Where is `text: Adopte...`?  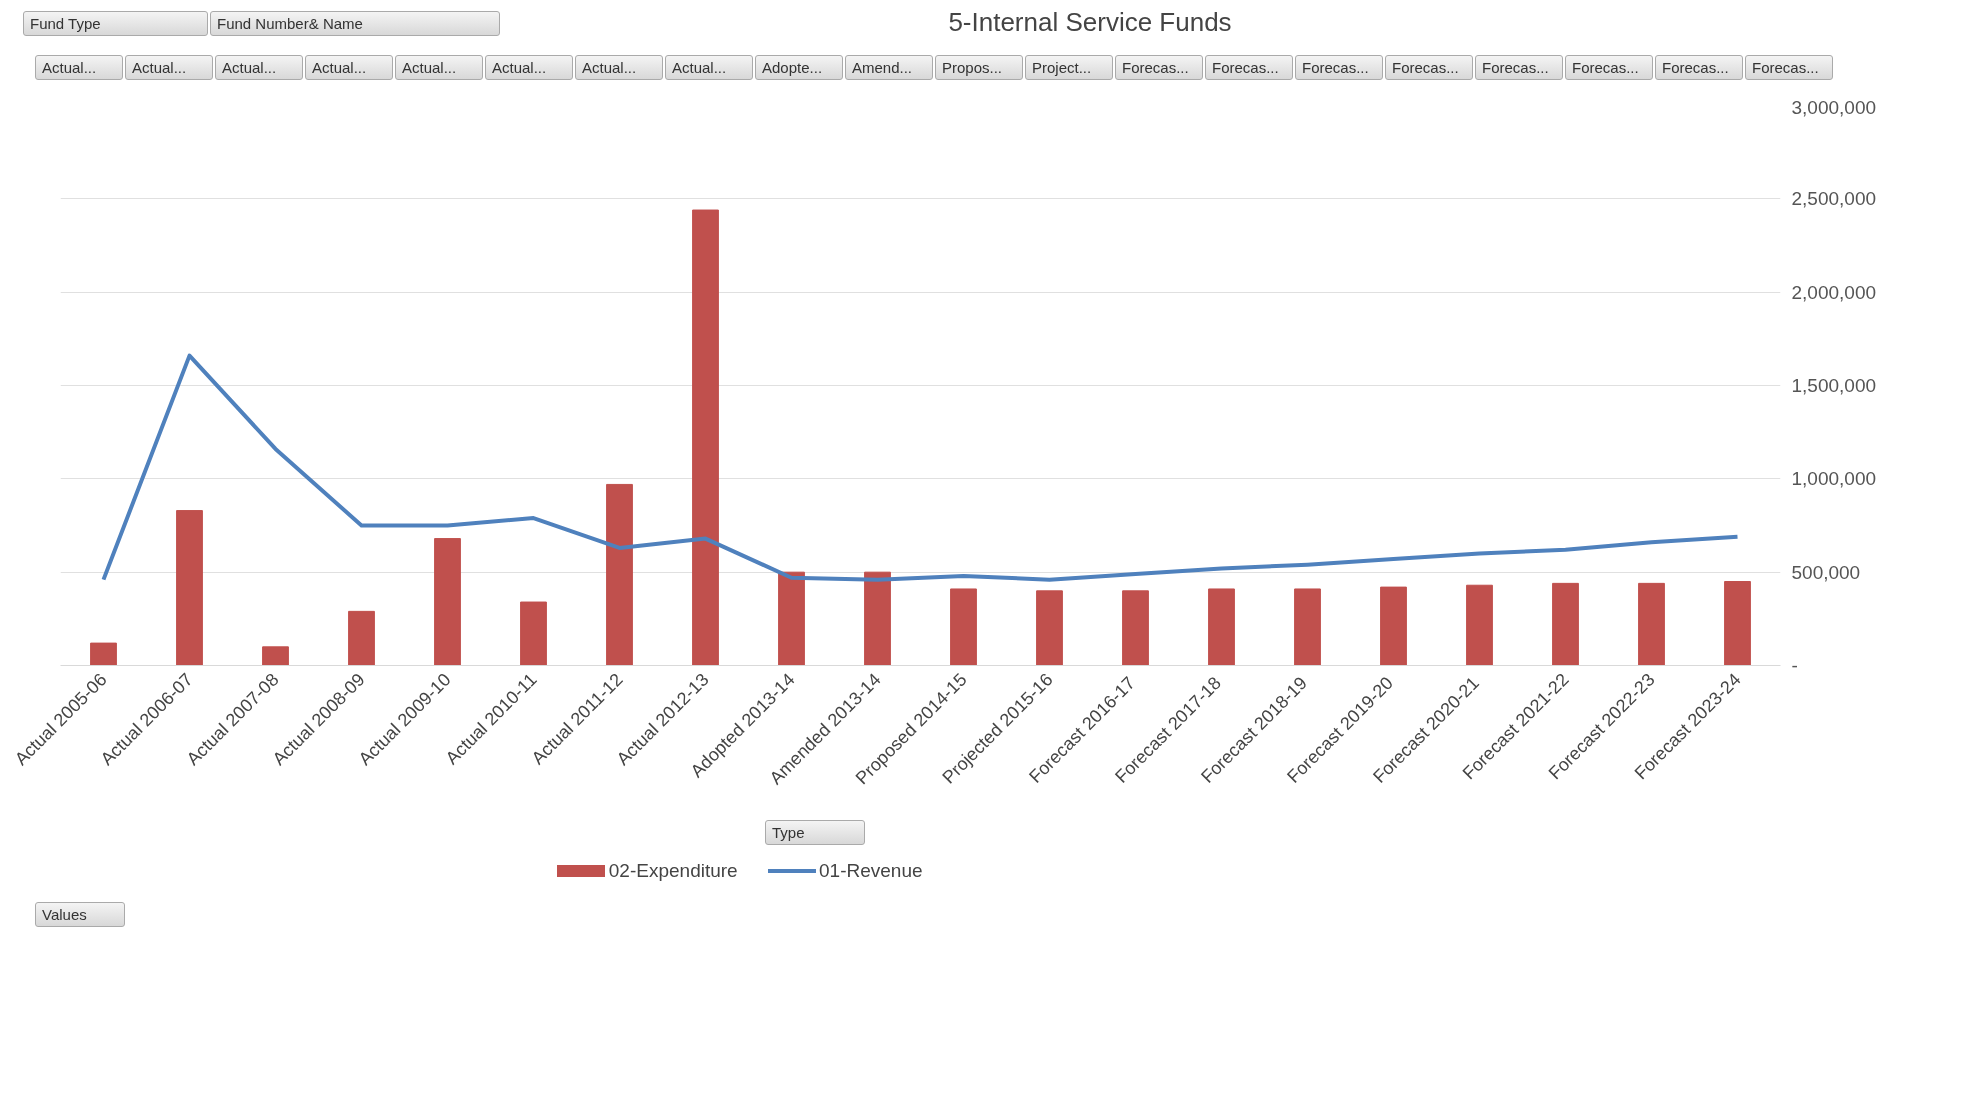
text: Adopte... is located at coordinates (799, 67).